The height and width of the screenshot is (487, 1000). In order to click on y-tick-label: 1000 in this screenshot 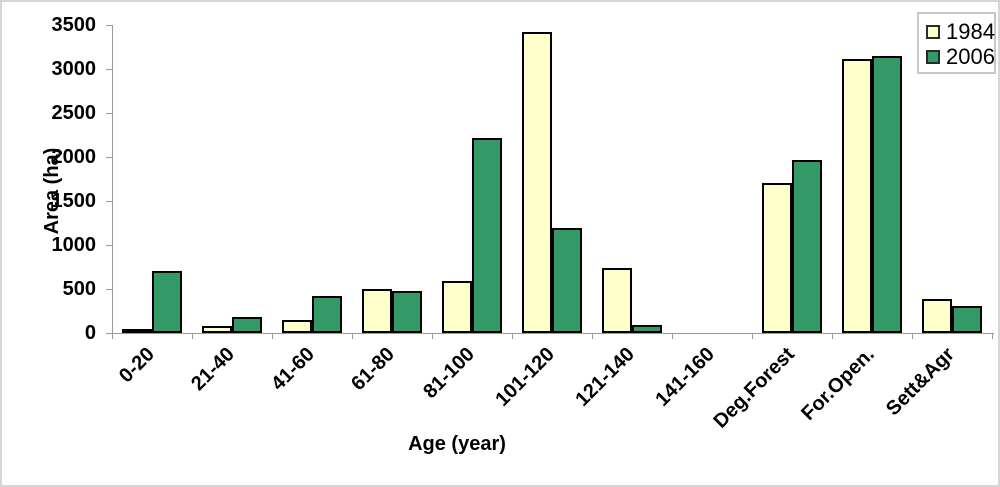, I will do `click(74, 245)`.